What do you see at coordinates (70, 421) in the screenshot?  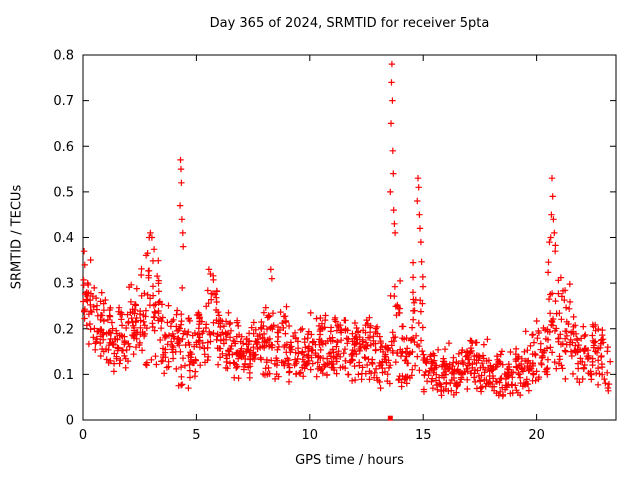 I see `y-tick-label: 0` at bounding box center [70, 421].